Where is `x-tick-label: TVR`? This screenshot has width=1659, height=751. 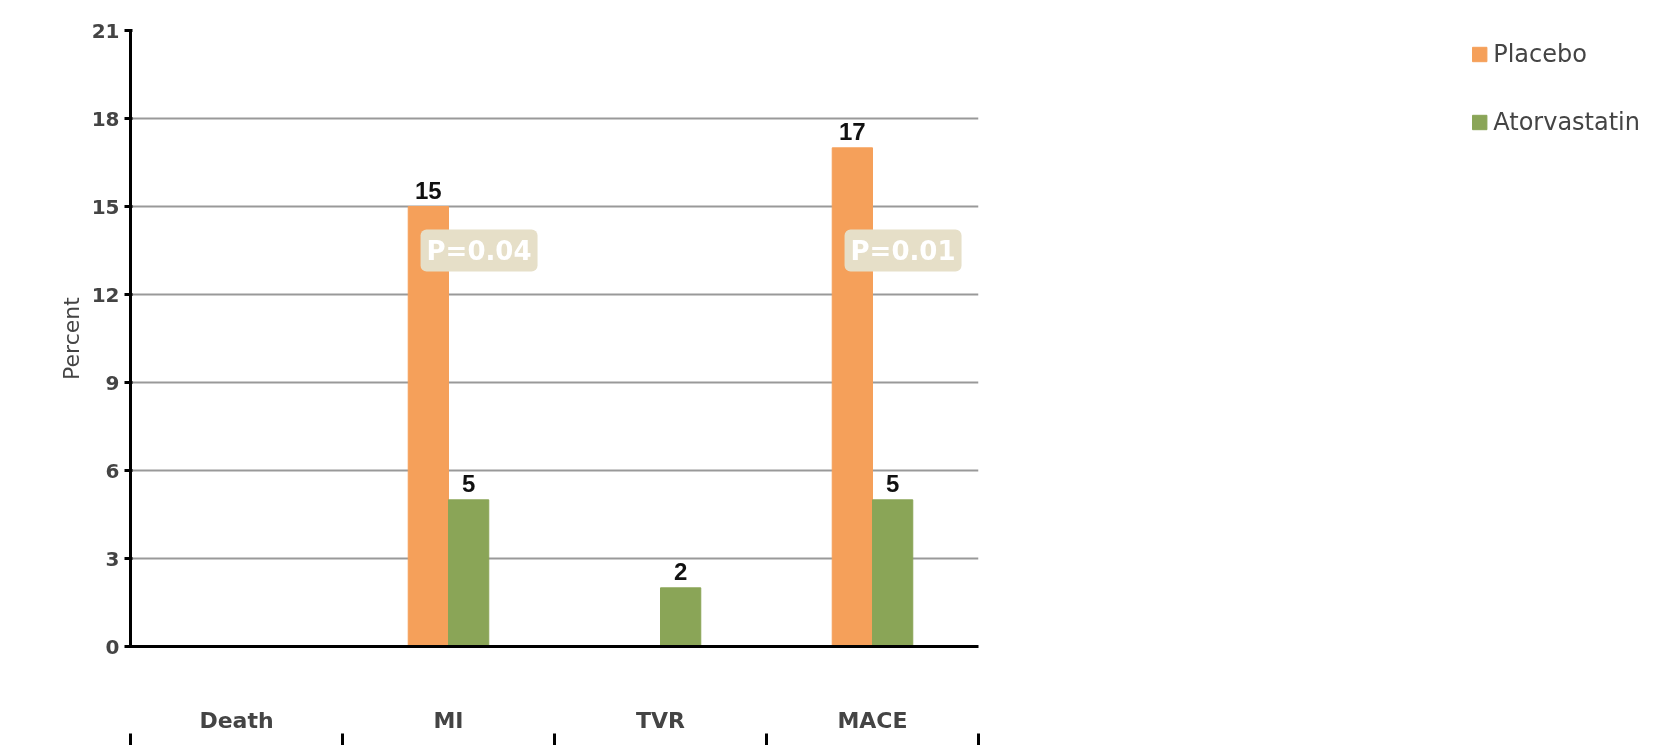
x-tick-label: TVR is located at coordinates (661, 720).